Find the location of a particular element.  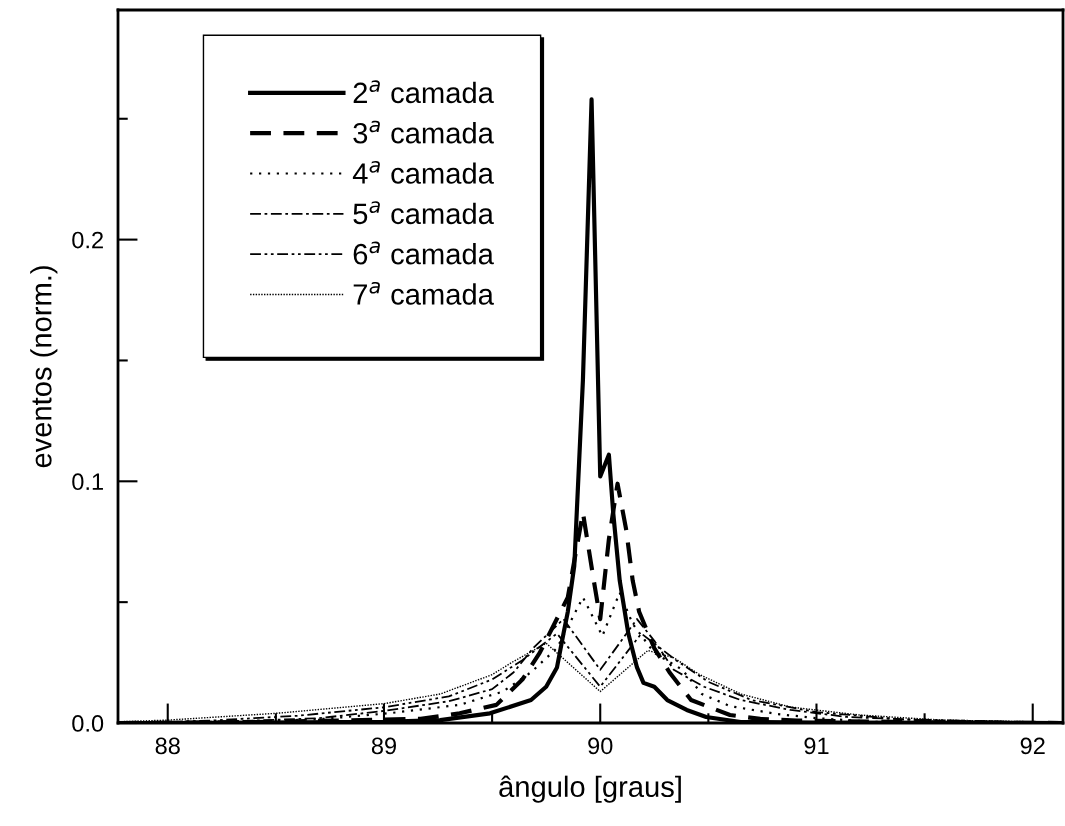

y-tick-label: 0.1 is located at coordinates (87, 482).